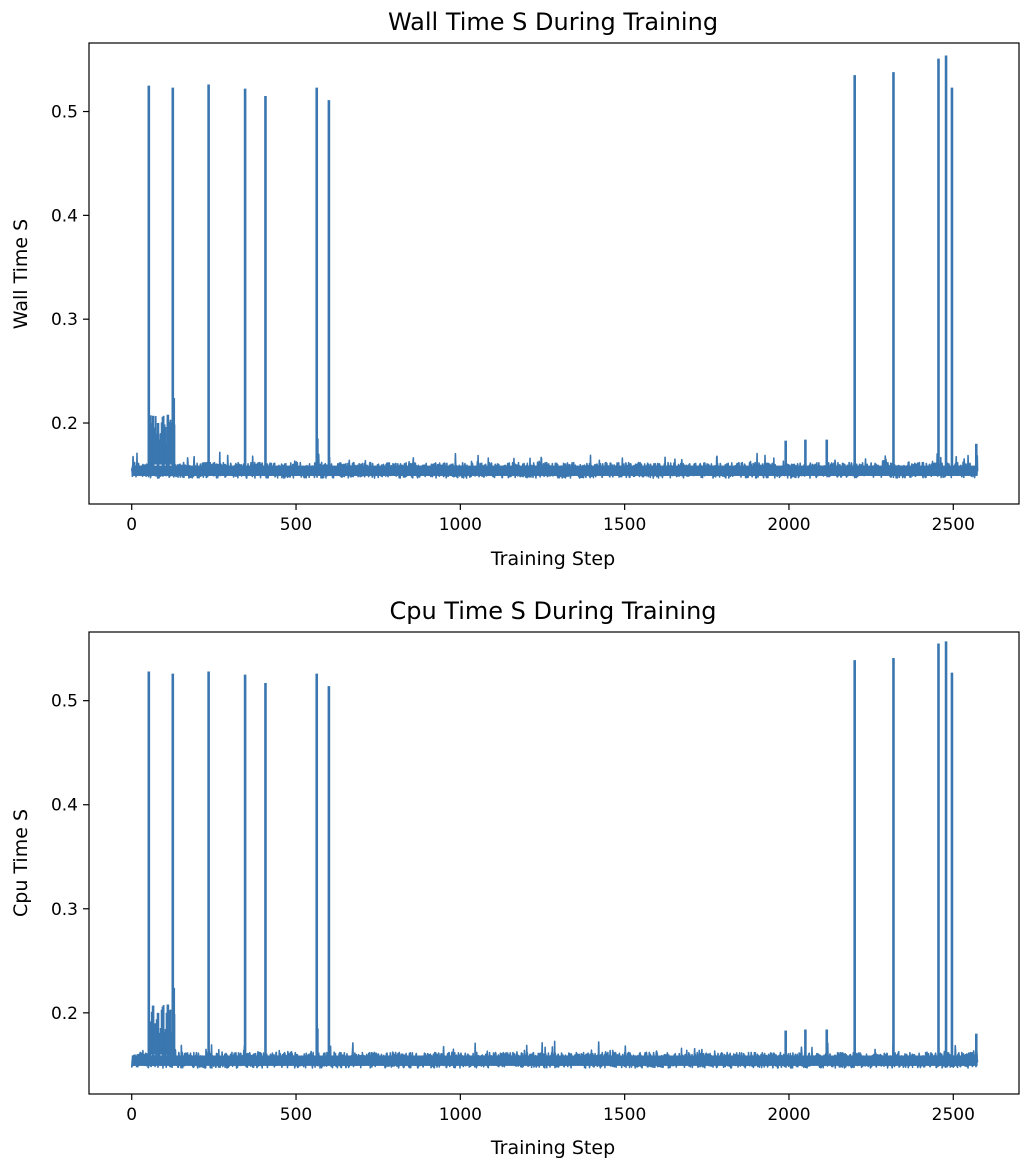 The image size is (1028, 1174). I want to click on y-axis-label: Wall Time S, so click(21, 274).